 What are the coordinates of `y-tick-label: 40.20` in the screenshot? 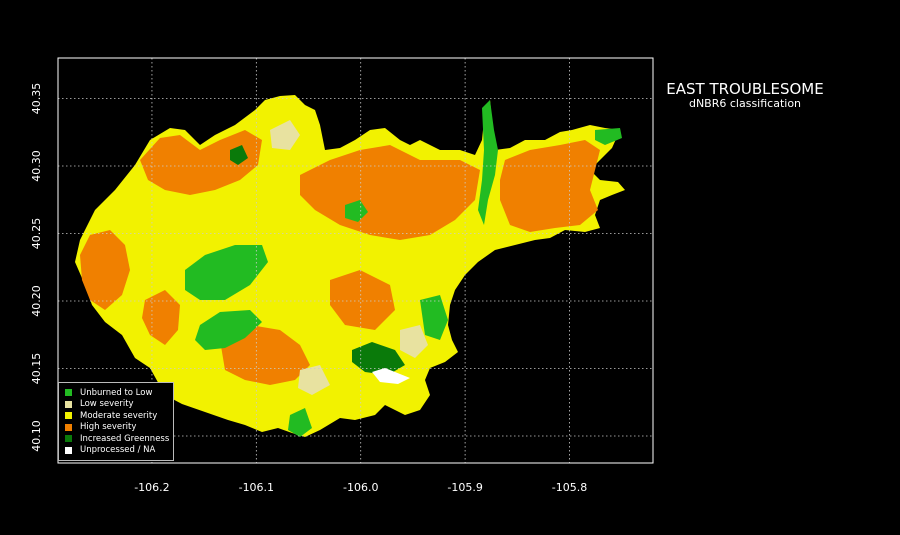 It's located at (36, 301).